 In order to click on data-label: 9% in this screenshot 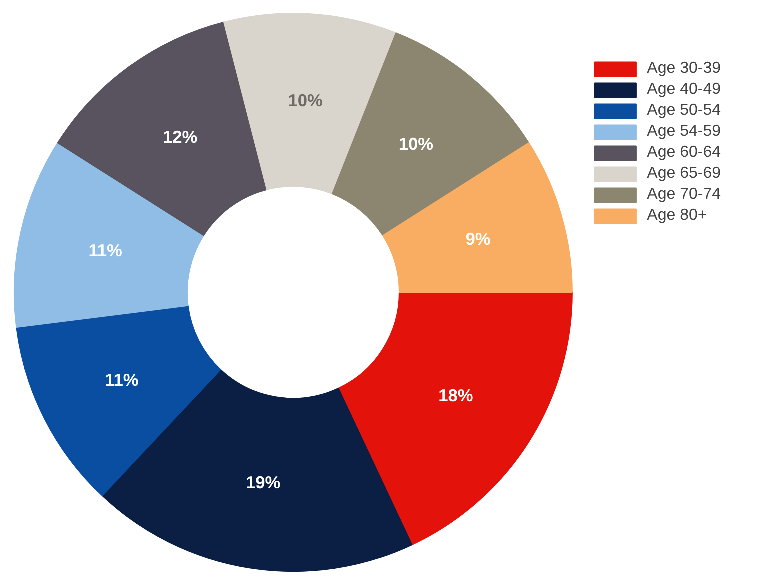, I will do `click(478, 238)`.